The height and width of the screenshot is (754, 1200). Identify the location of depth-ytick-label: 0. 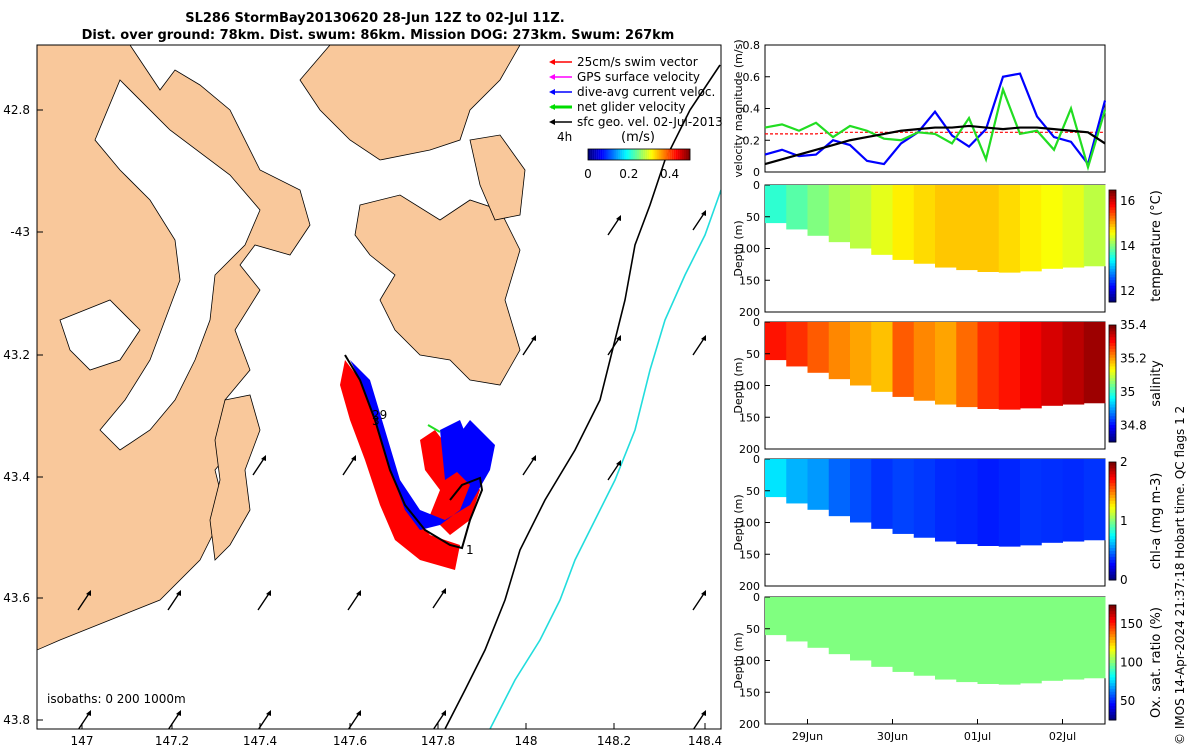
(756, 185).